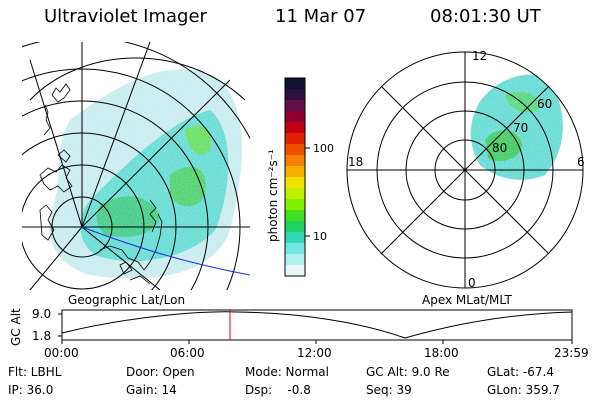 The image size is (600, 400). I want to click on time-label: 08:01:30 UT, so click(485, 16).